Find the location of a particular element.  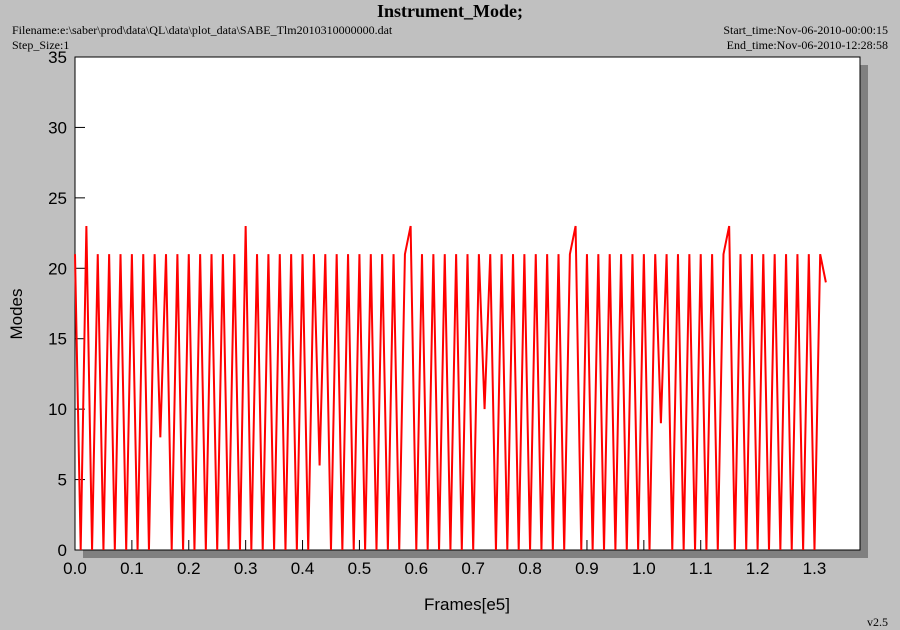

x-tick-label: 1.1 is located at coordinates (701, 568).